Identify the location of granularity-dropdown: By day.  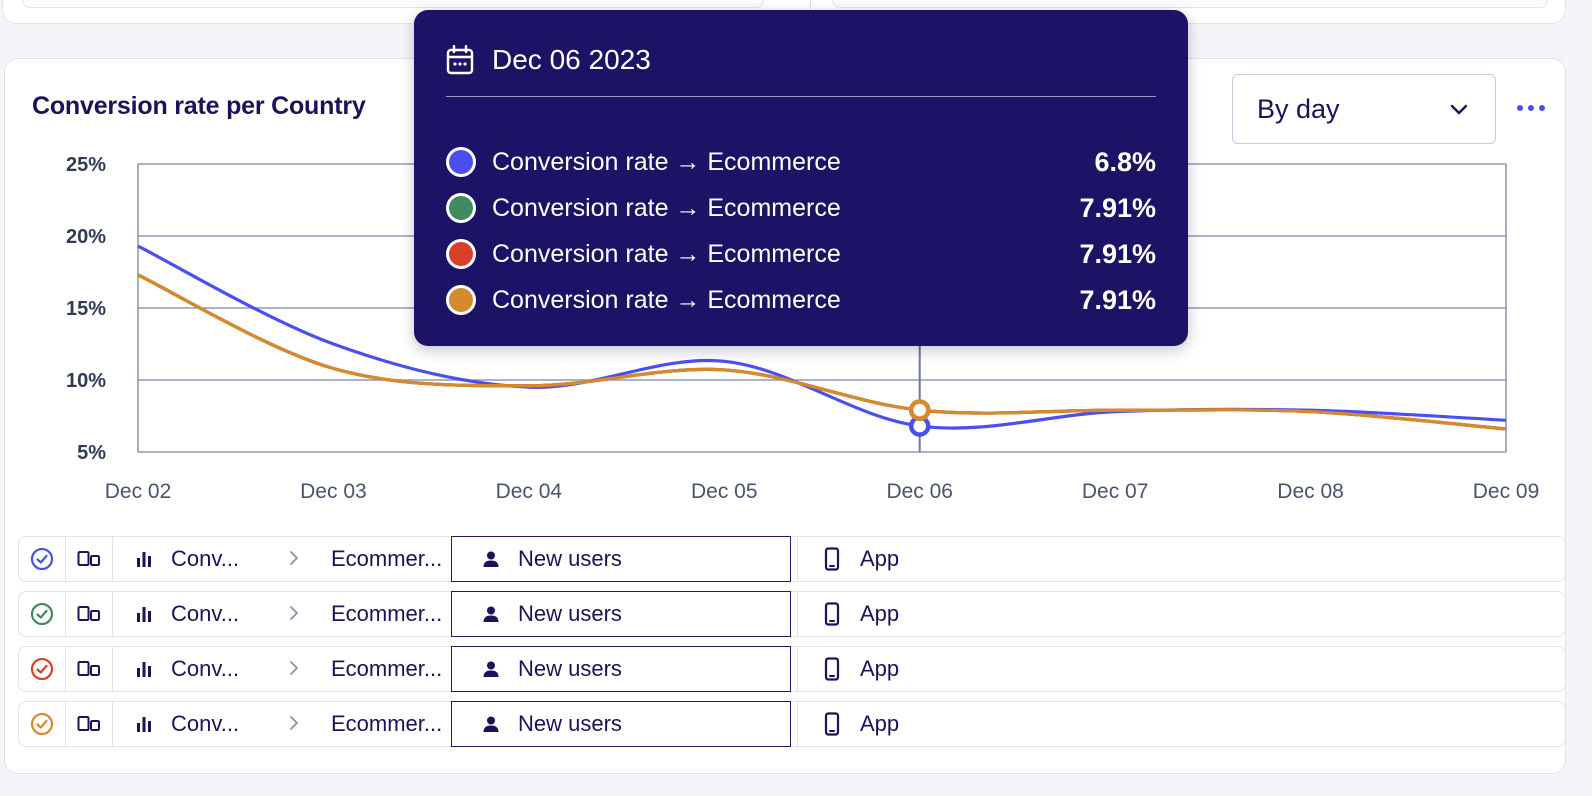
(1364, 109).